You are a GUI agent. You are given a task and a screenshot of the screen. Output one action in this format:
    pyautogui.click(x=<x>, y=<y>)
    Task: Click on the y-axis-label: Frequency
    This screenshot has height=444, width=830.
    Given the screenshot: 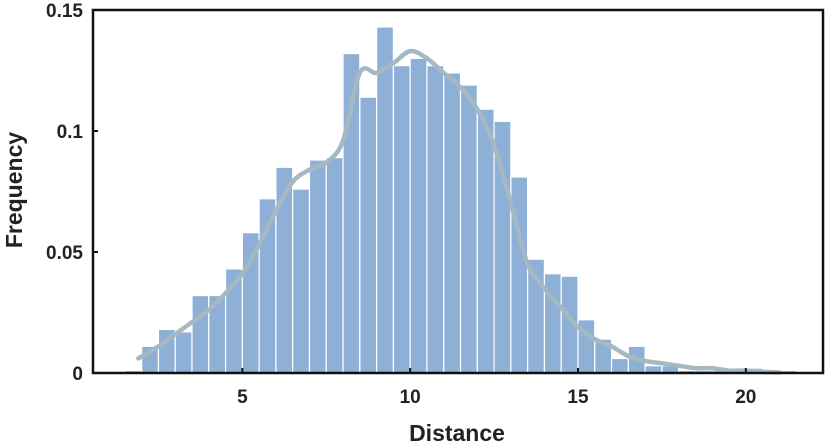 What is the action you would take?
    pyautogui.click(x=14, y=190)
    